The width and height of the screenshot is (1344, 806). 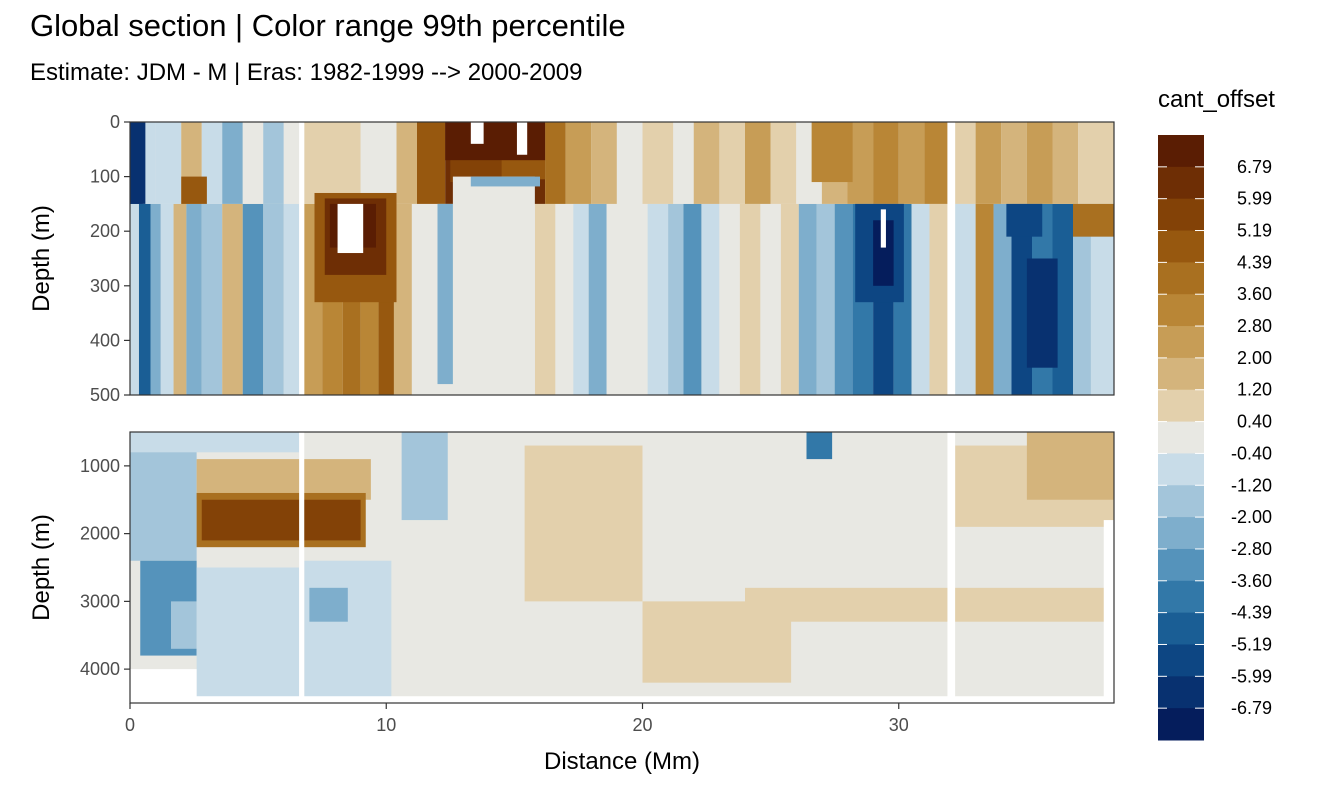 I want to click on legend-label: 5.99, so click(x=1254, y=199).